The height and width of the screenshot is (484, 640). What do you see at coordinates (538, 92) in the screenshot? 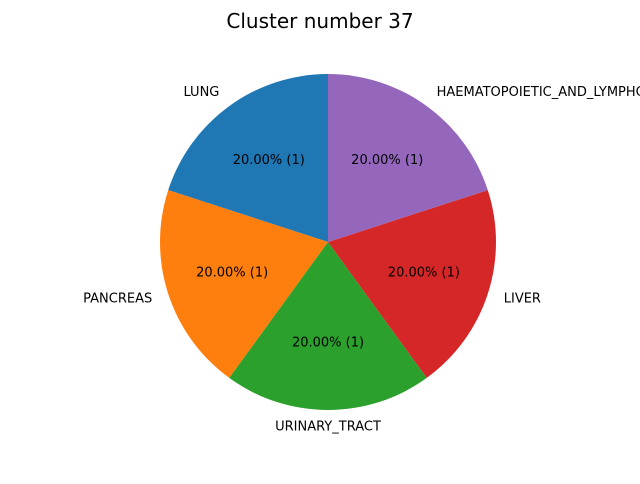
I see `slice-category-label: HAEMATOPOIETIC_AND_LYMPHOID_TISSUE` at bounding box center [538, 92].